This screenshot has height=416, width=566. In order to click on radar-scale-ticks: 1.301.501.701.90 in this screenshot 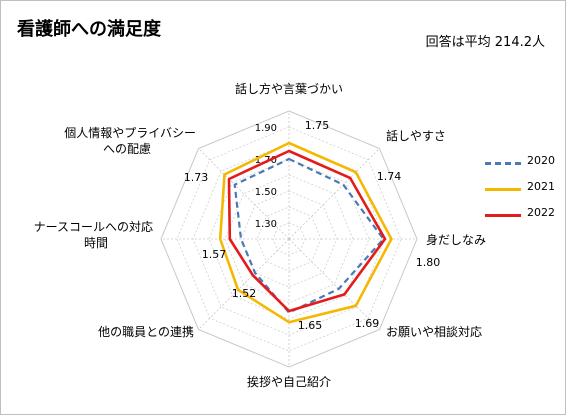, I will do `click(266, 176)`.